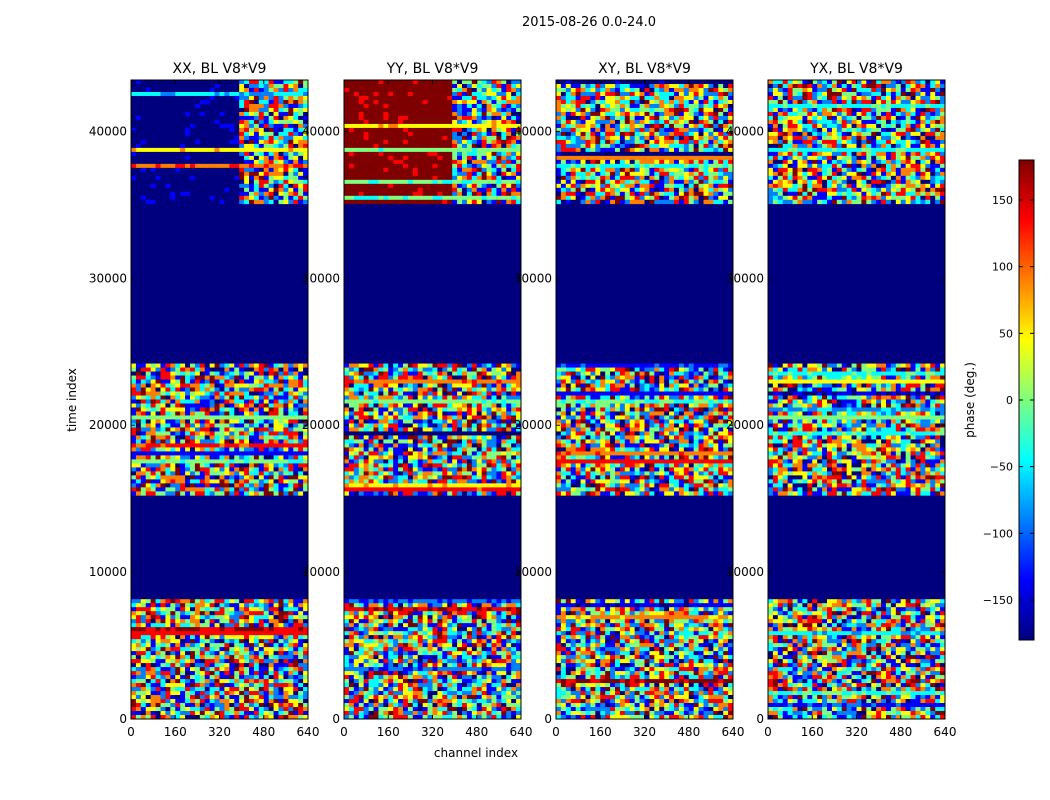  What do you see at coordinates (131, 732) in the screenshot?
I see `x-tick-label: 0` at bounding box center [131, 732].